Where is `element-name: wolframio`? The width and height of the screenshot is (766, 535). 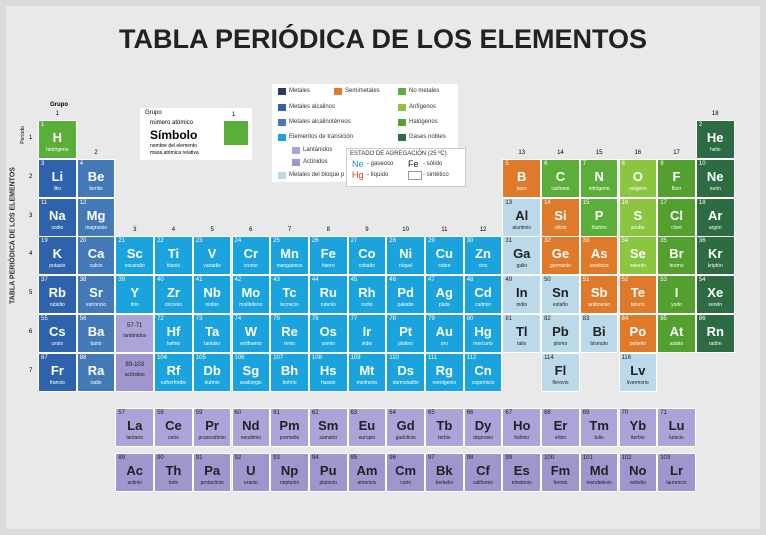
element-name: wolframio is located at coordinates (251, 344).